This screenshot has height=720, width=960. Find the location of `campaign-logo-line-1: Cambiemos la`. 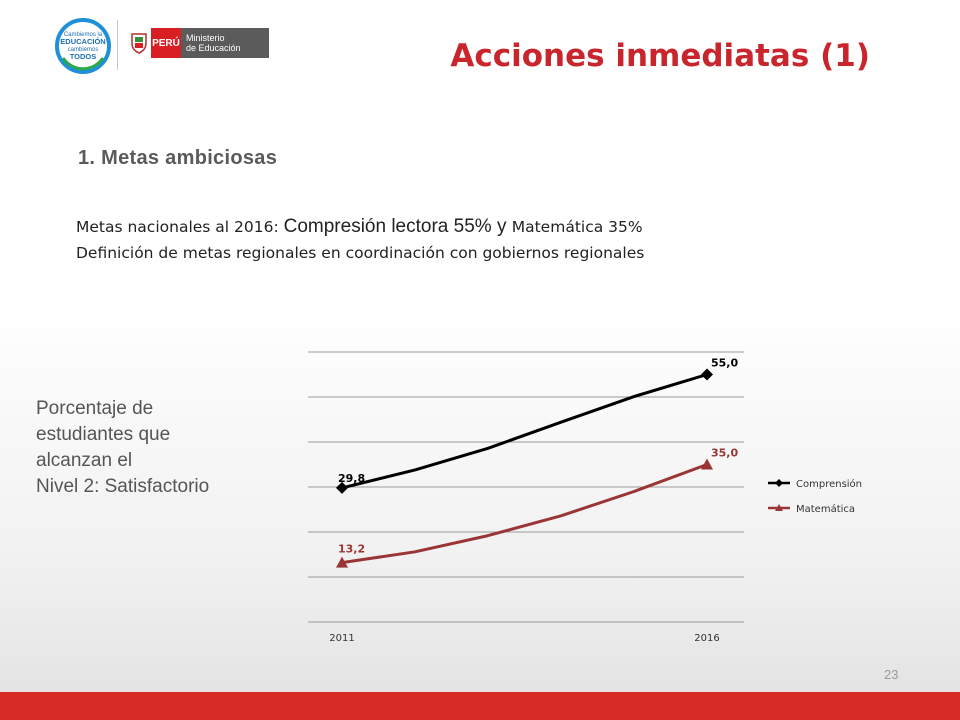

campaign-logo-line-1: Cambiemos la is located at coordinates (83, 35).